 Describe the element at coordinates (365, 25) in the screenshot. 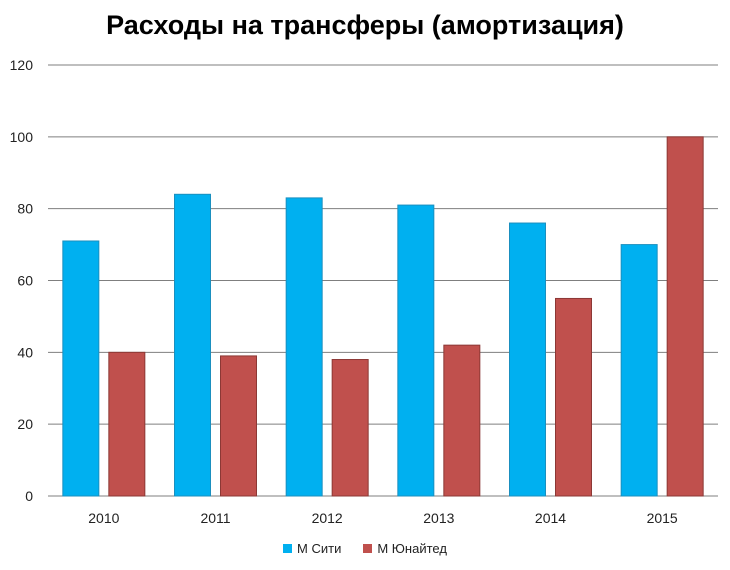

I see `chart-title: Расходы на трансферы (амортизация)` at that location.